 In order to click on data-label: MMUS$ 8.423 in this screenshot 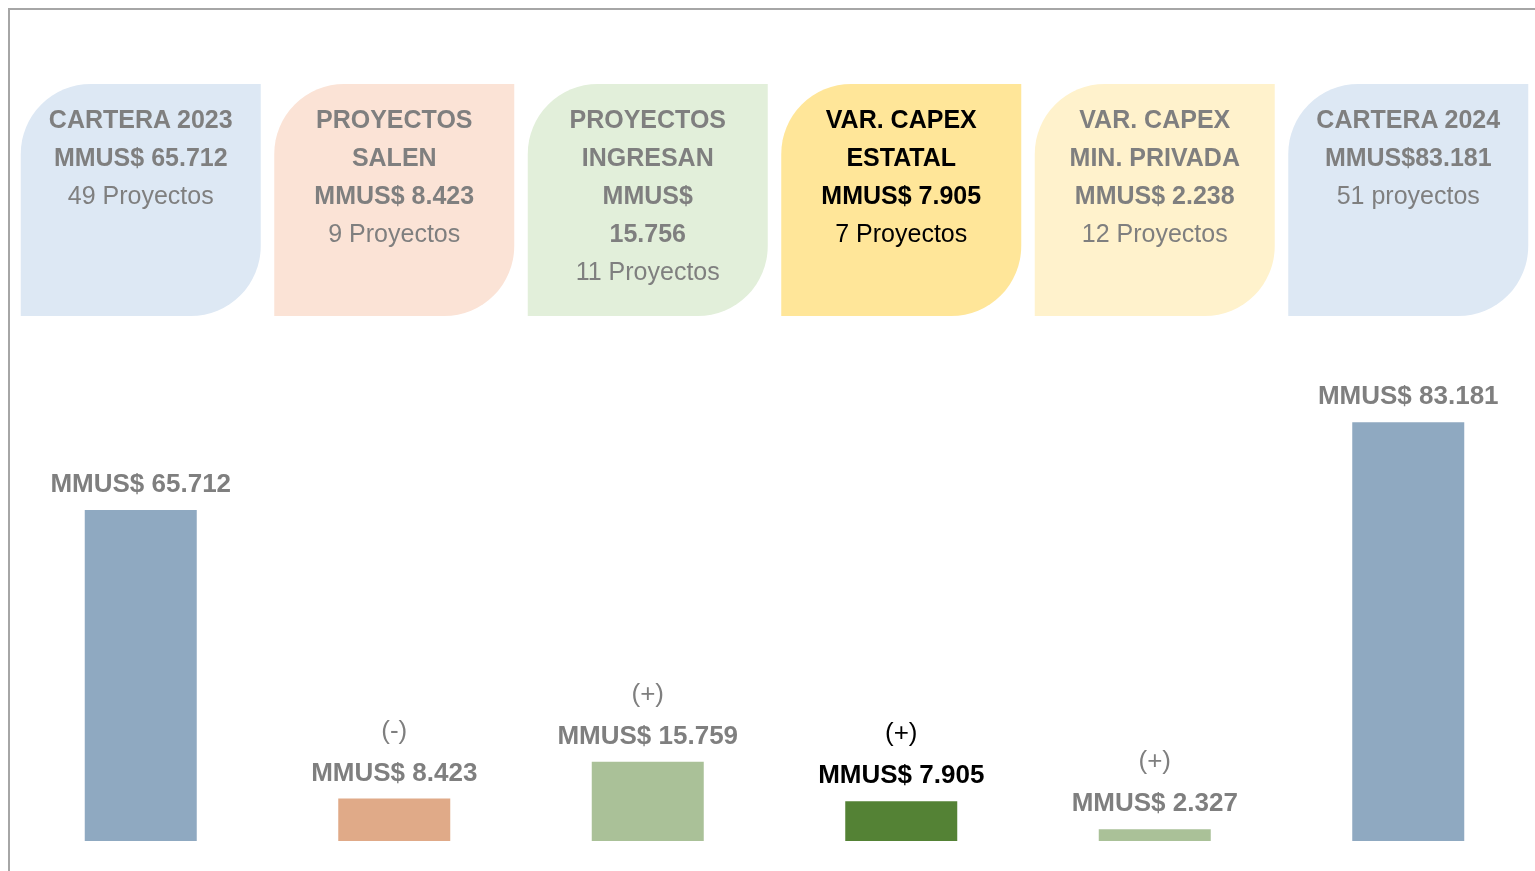, I will do `click(394, 771)`.